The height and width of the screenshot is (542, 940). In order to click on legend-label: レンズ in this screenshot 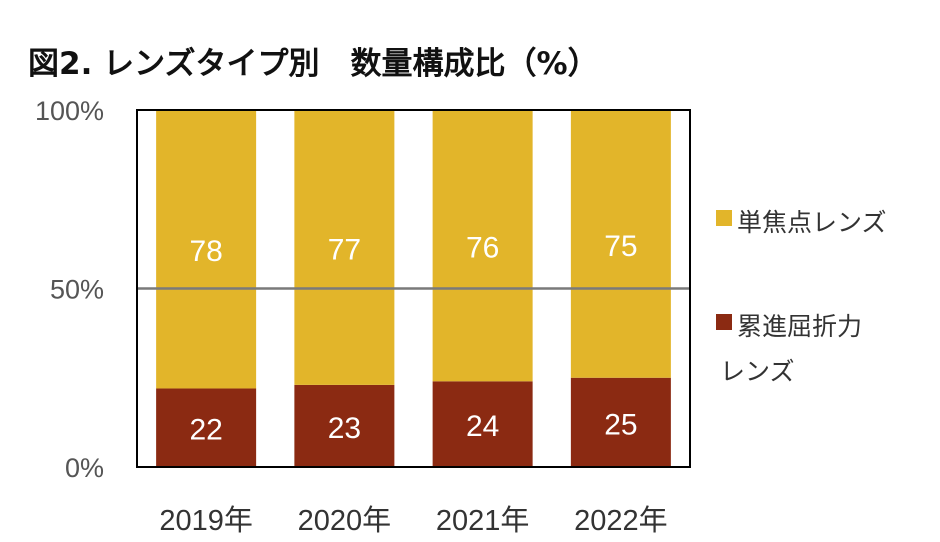, I will do `click(757, 371)`.